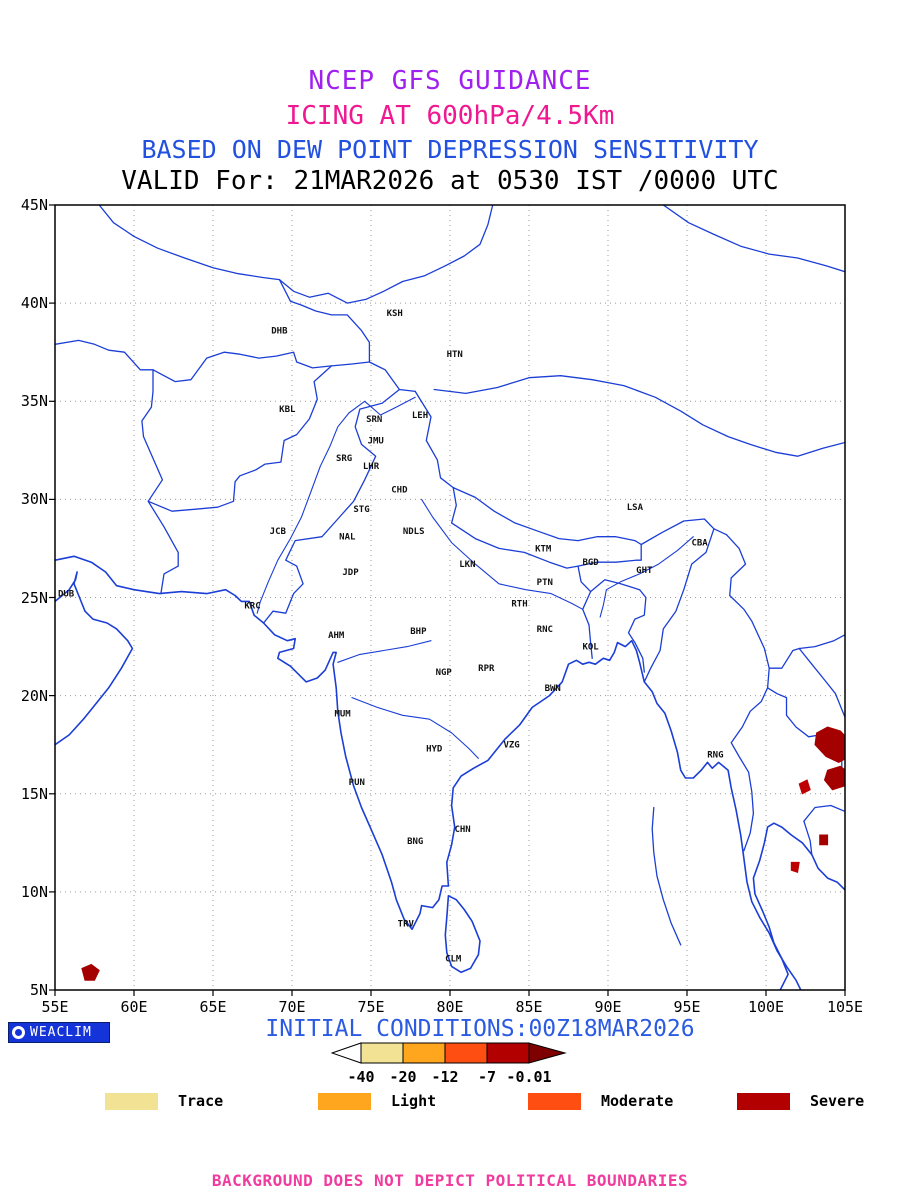  I want to click on city-label: NDLS, so click(414, 532).